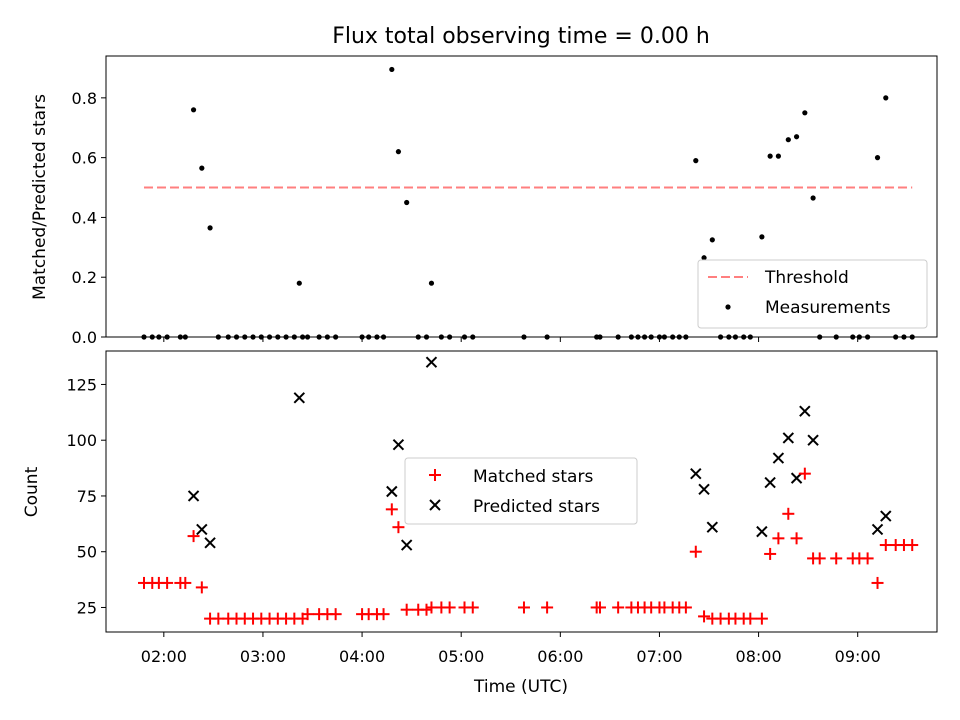 The height and width of the screenshot is (720, 960). What do you see at coordinates (40, 197) in the screenshot?
I see `top-y-axis-label: Matched/Predicted stars` at bounding box center [40, 197].